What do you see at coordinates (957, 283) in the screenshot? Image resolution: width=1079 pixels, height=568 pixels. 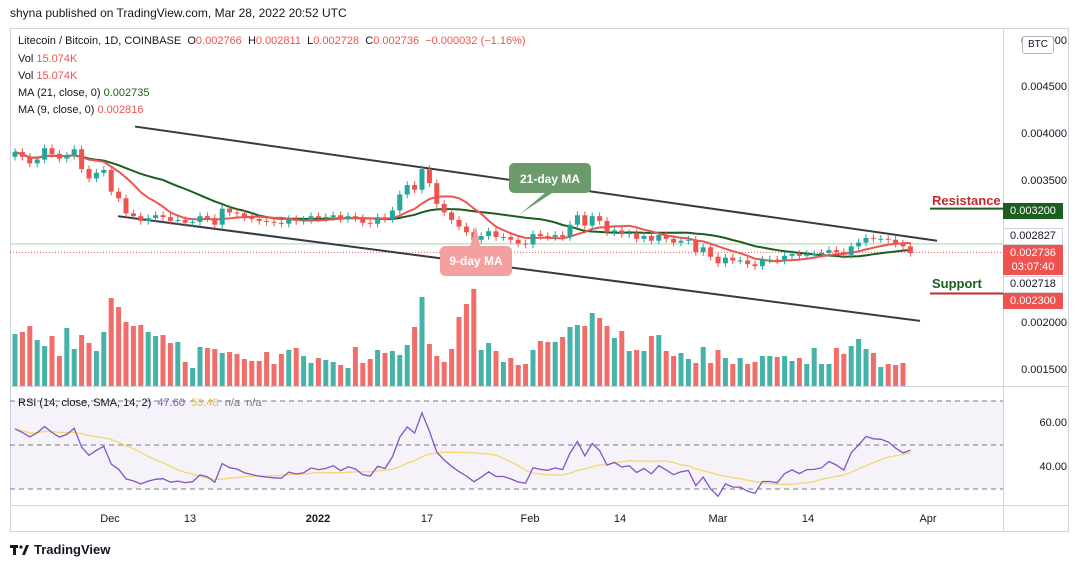 I see `support-annotation: Support` at bounding box center [957, 283].